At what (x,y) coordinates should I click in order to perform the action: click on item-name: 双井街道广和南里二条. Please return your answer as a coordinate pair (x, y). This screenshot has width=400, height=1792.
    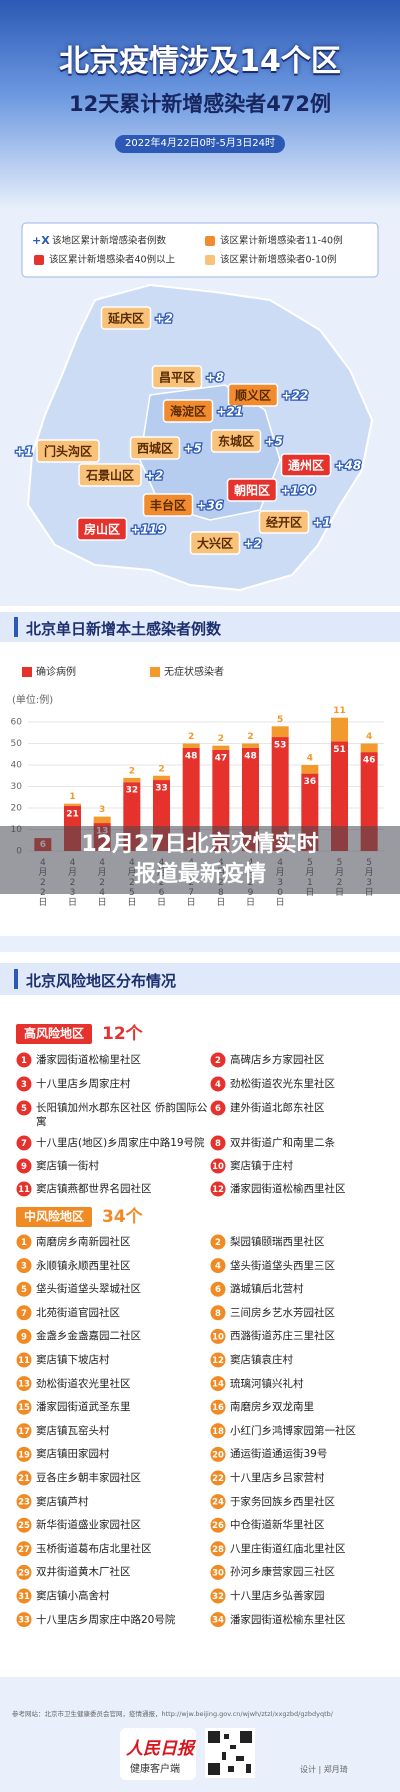
    Looking at the image, I should click on (282, 1143).